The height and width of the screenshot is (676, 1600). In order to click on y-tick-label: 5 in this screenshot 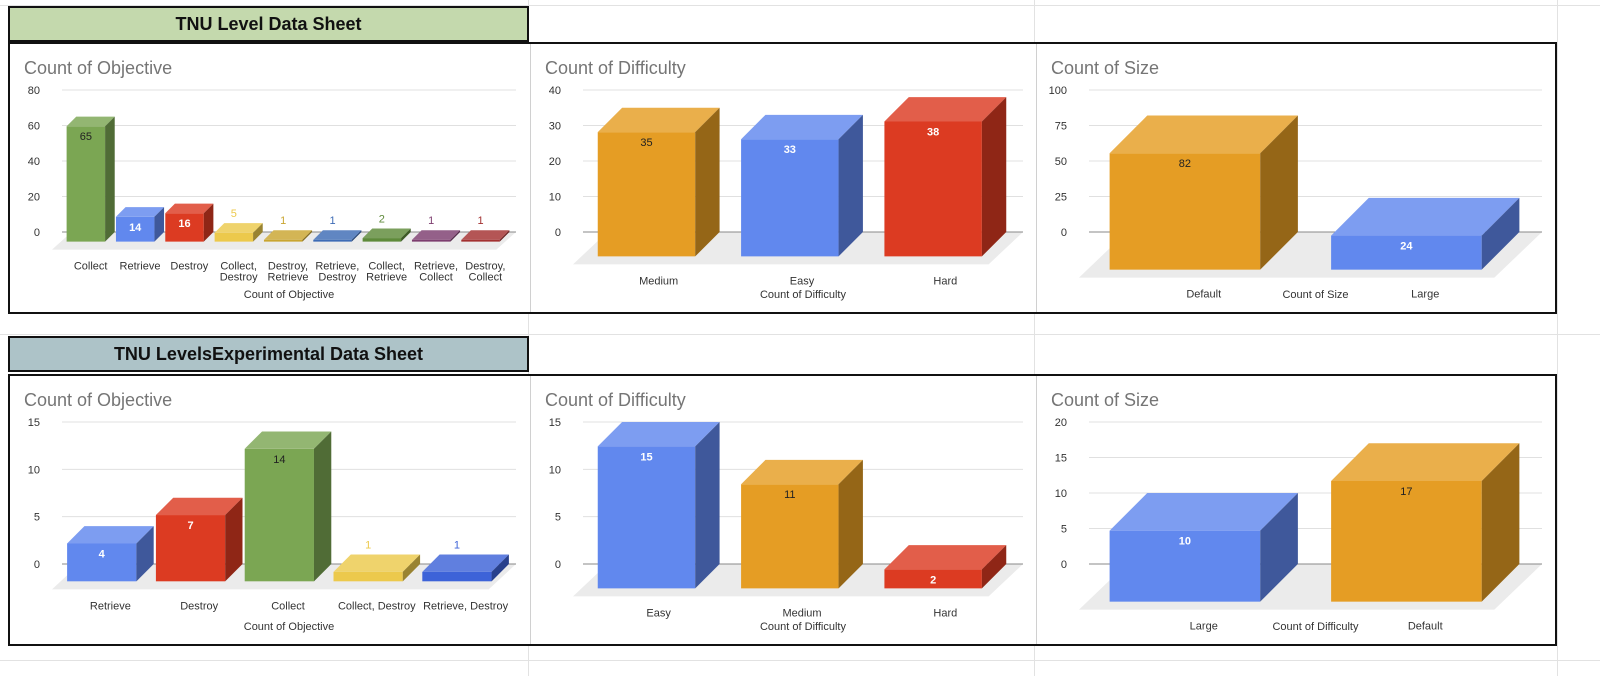, I will do `click(1064, 530)`.